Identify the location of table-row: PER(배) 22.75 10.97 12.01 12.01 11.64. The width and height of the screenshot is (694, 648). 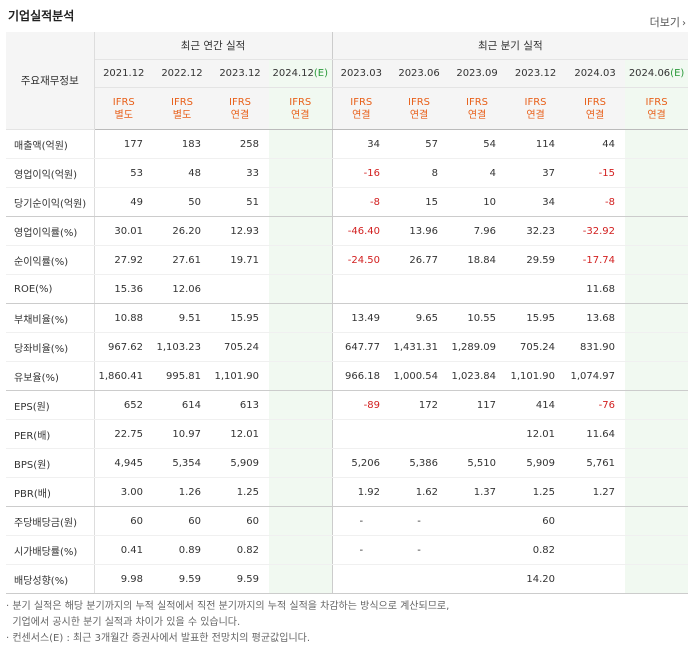
(347, 434).